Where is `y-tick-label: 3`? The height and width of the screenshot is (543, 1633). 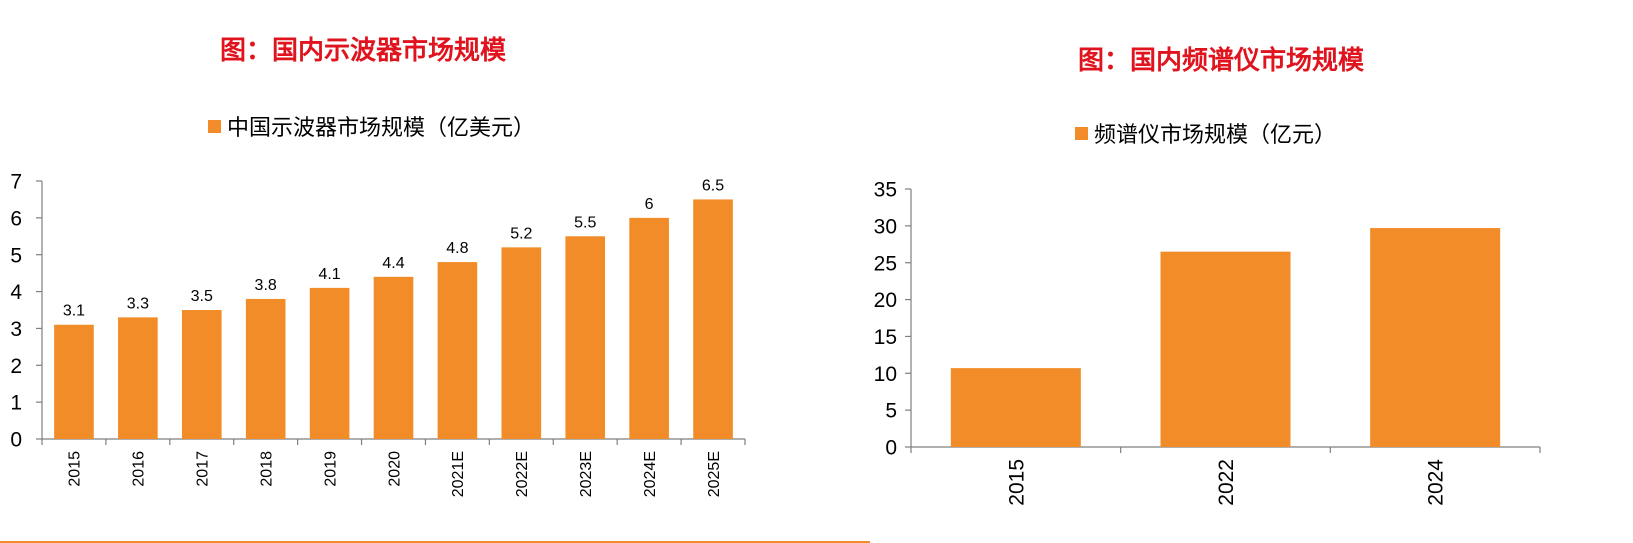
y-tick-label: 3 is located at coordinates (16, 329).